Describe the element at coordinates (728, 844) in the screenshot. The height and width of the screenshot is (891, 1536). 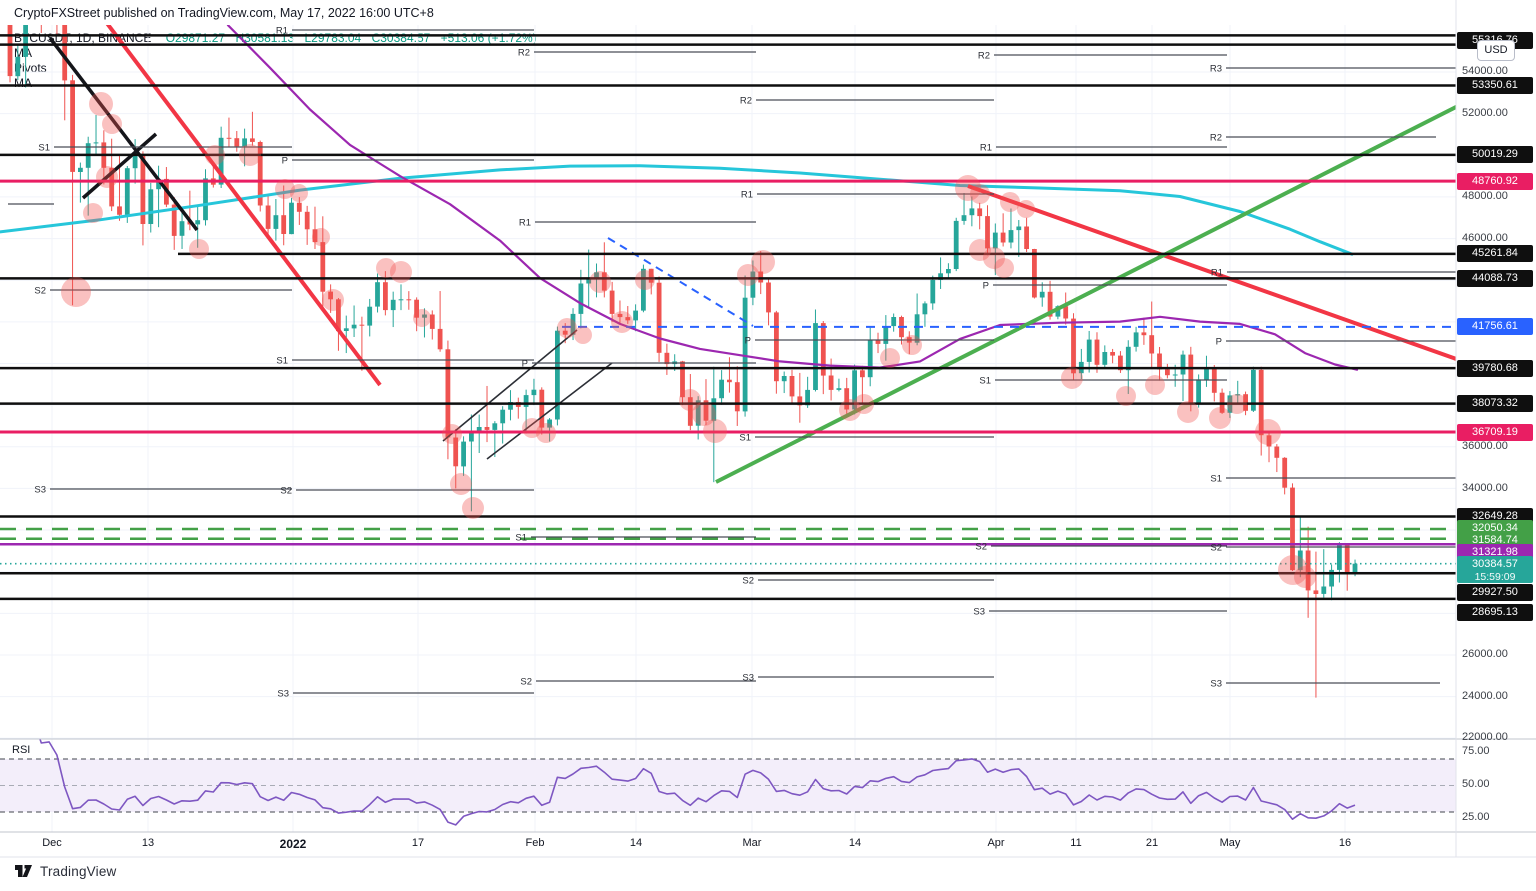
I see `time-axis: Dec 13 2022 17 Feb 14 Mar 14 Apr 11 21 May 16` at that location.